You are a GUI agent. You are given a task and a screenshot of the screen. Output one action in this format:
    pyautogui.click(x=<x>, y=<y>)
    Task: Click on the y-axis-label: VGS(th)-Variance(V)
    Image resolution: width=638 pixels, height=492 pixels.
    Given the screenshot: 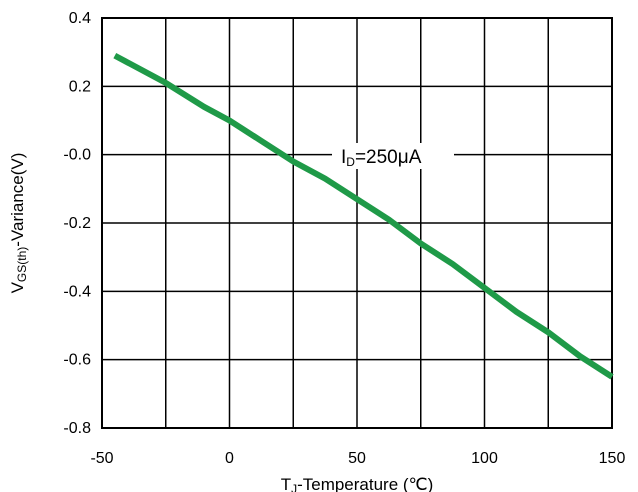 What is the action you would take?
    pyautogui.click(x=18, y=223)
    